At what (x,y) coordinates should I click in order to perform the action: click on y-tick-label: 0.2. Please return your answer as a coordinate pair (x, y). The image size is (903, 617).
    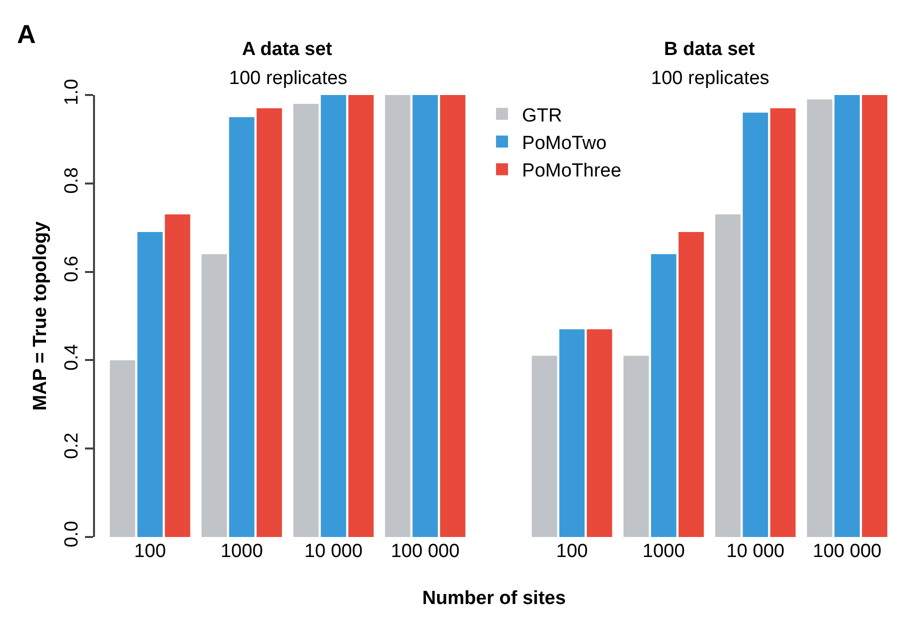
    Looking at the image, I should click on (71, 445).